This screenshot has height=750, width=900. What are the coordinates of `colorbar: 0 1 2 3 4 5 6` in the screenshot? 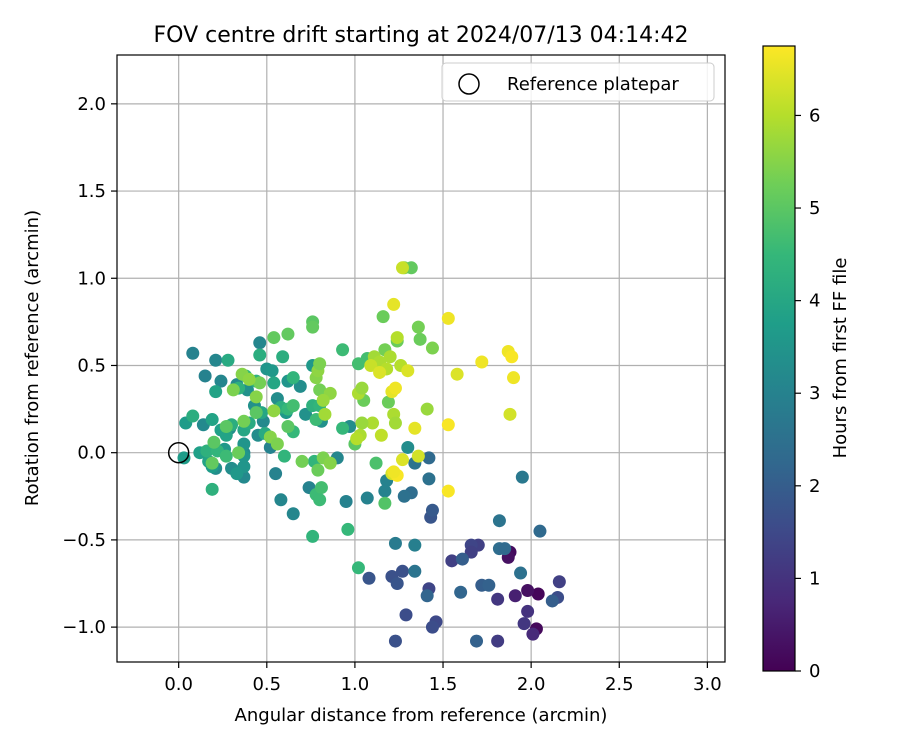 It's located at (791, 363).